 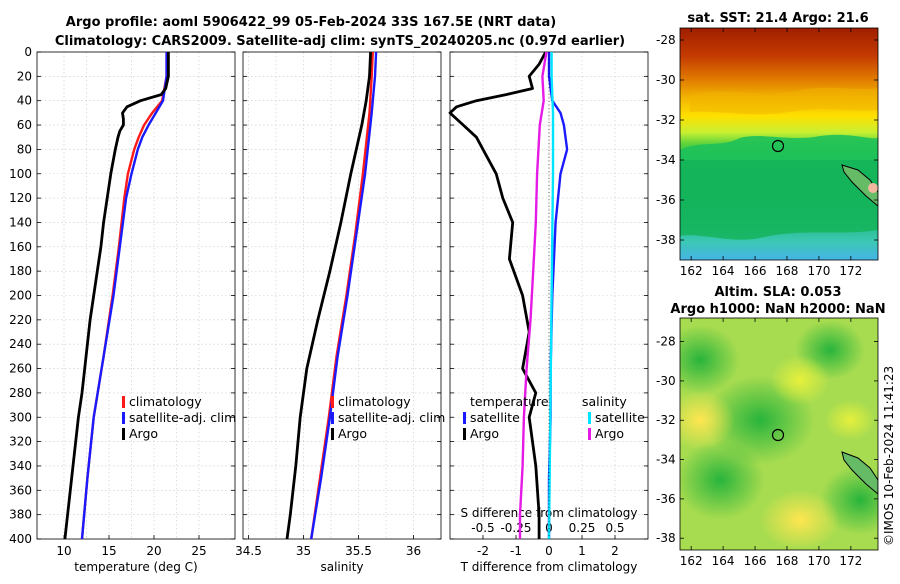 What do you see at coordinates (464, 418) in the screenshot?
I see `legend-swatch-t-satellite` at bounding box center [464, 418].